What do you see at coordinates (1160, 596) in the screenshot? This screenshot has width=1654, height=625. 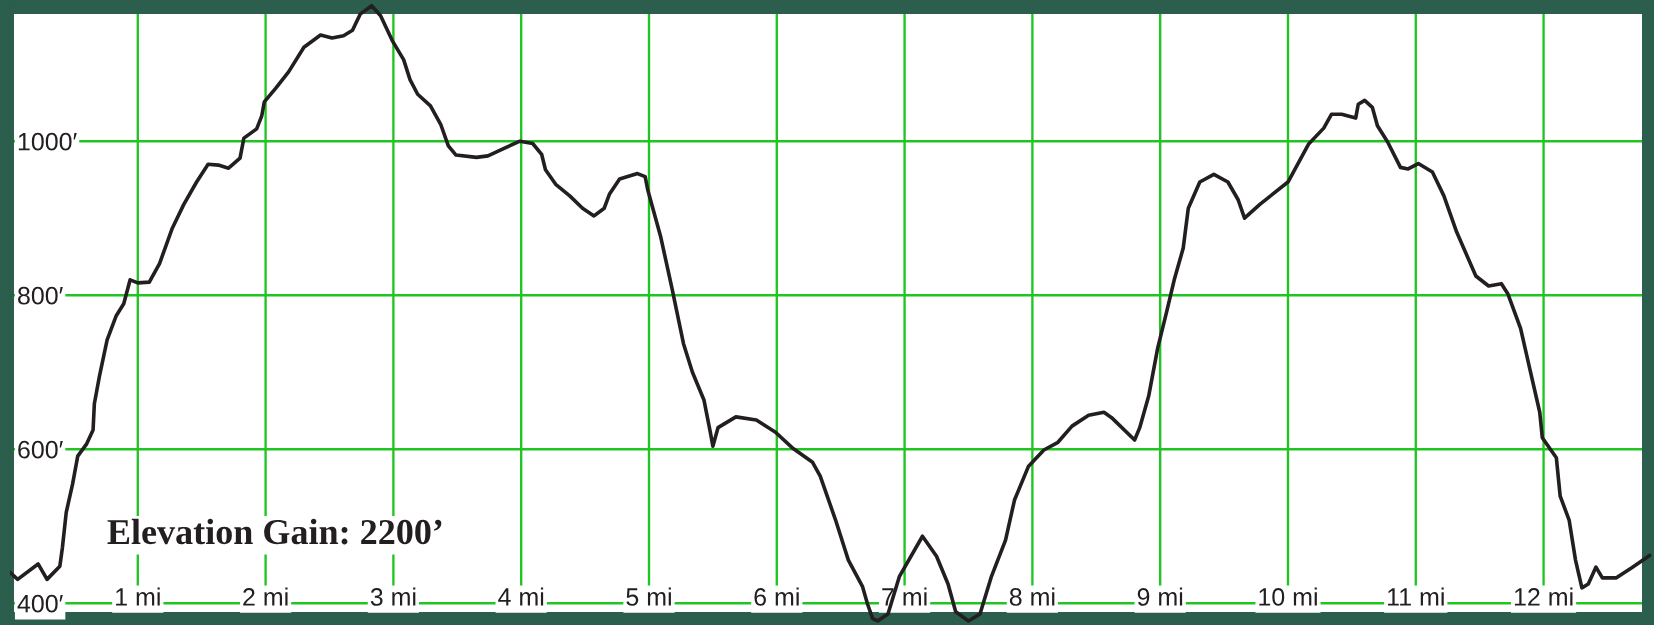 I see `x-tick-label: 9 mi` at bounding box center [1160, 596].